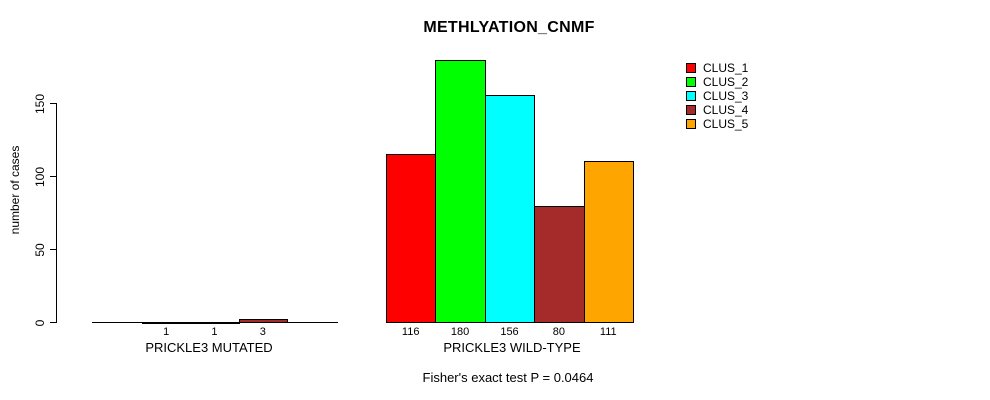  What do you see at coordinates (40, 103) in the screenshot?
I see `y-tick-label: 150` at bounding box center [40, 103].